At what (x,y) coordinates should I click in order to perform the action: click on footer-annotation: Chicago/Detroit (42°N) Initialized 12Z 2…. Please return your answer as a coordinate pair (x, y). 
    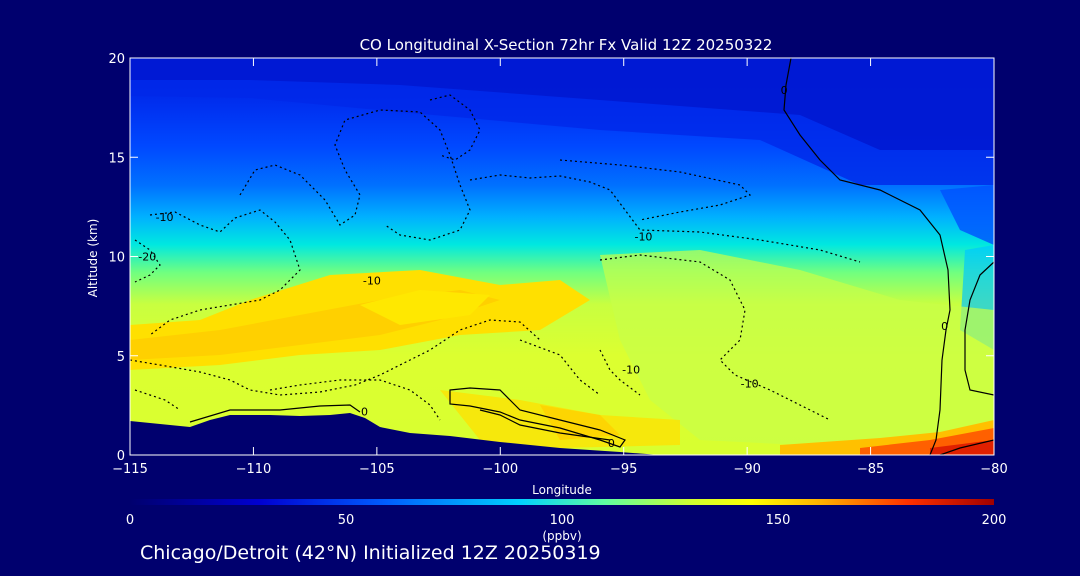
    Looking at the image, I should click on (370, 553).